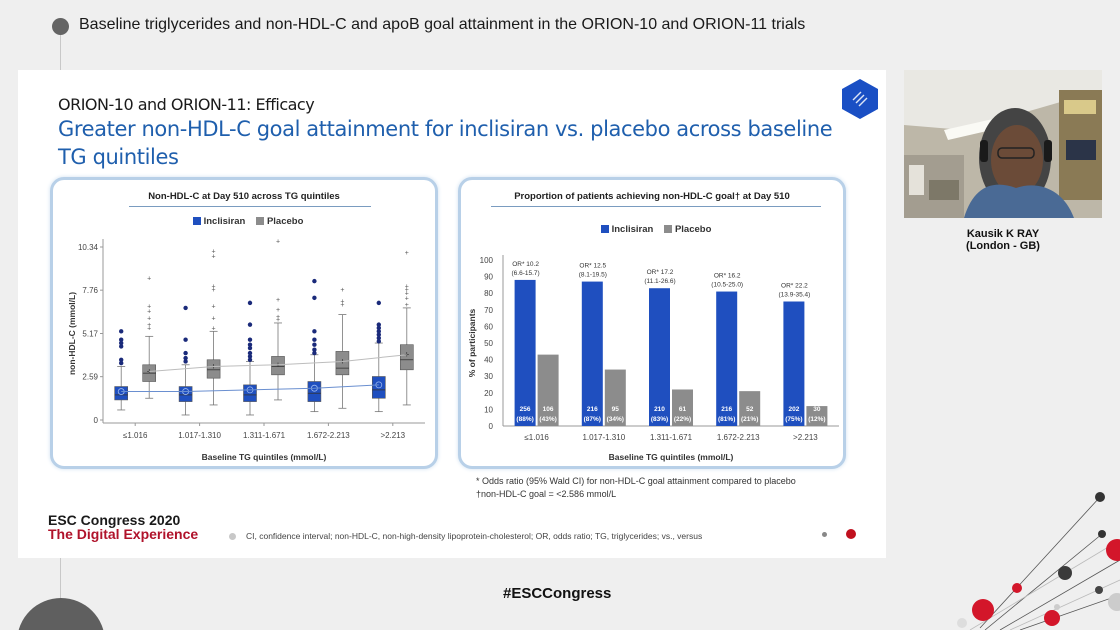 The height and width of the screenshot is (630, 1120). What do you see at coordinates (816, 419) in the screenshot?
I see `bar-percent-label: (12%)` at bounding box center [816, 419].